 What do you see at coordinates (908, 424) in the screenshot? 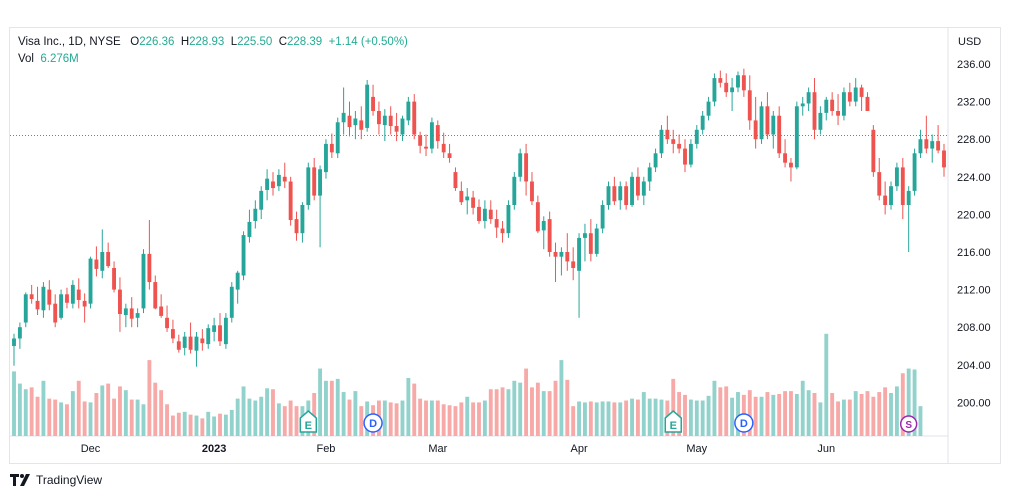
I see `split-marker-icon` at bounding box center [908, 424].